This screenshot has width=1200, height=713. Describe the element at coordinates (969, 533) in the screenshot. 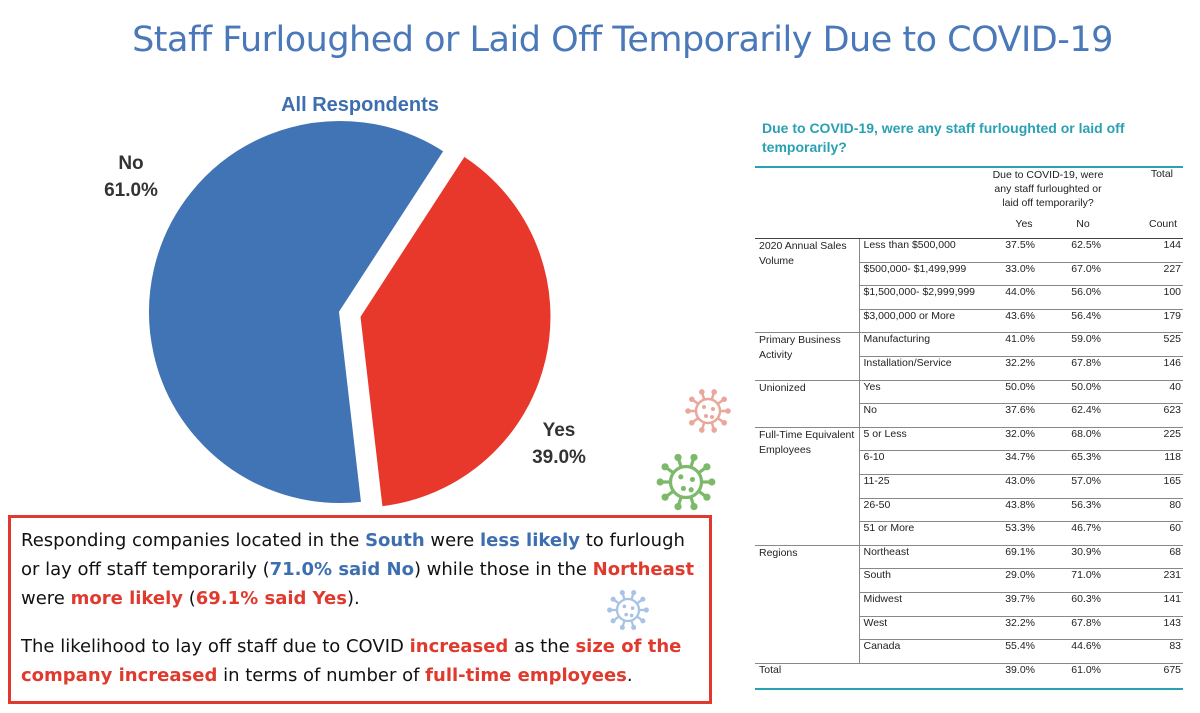

I see `table-row: 51 or More 53.3% 46.7% 60` at that location.